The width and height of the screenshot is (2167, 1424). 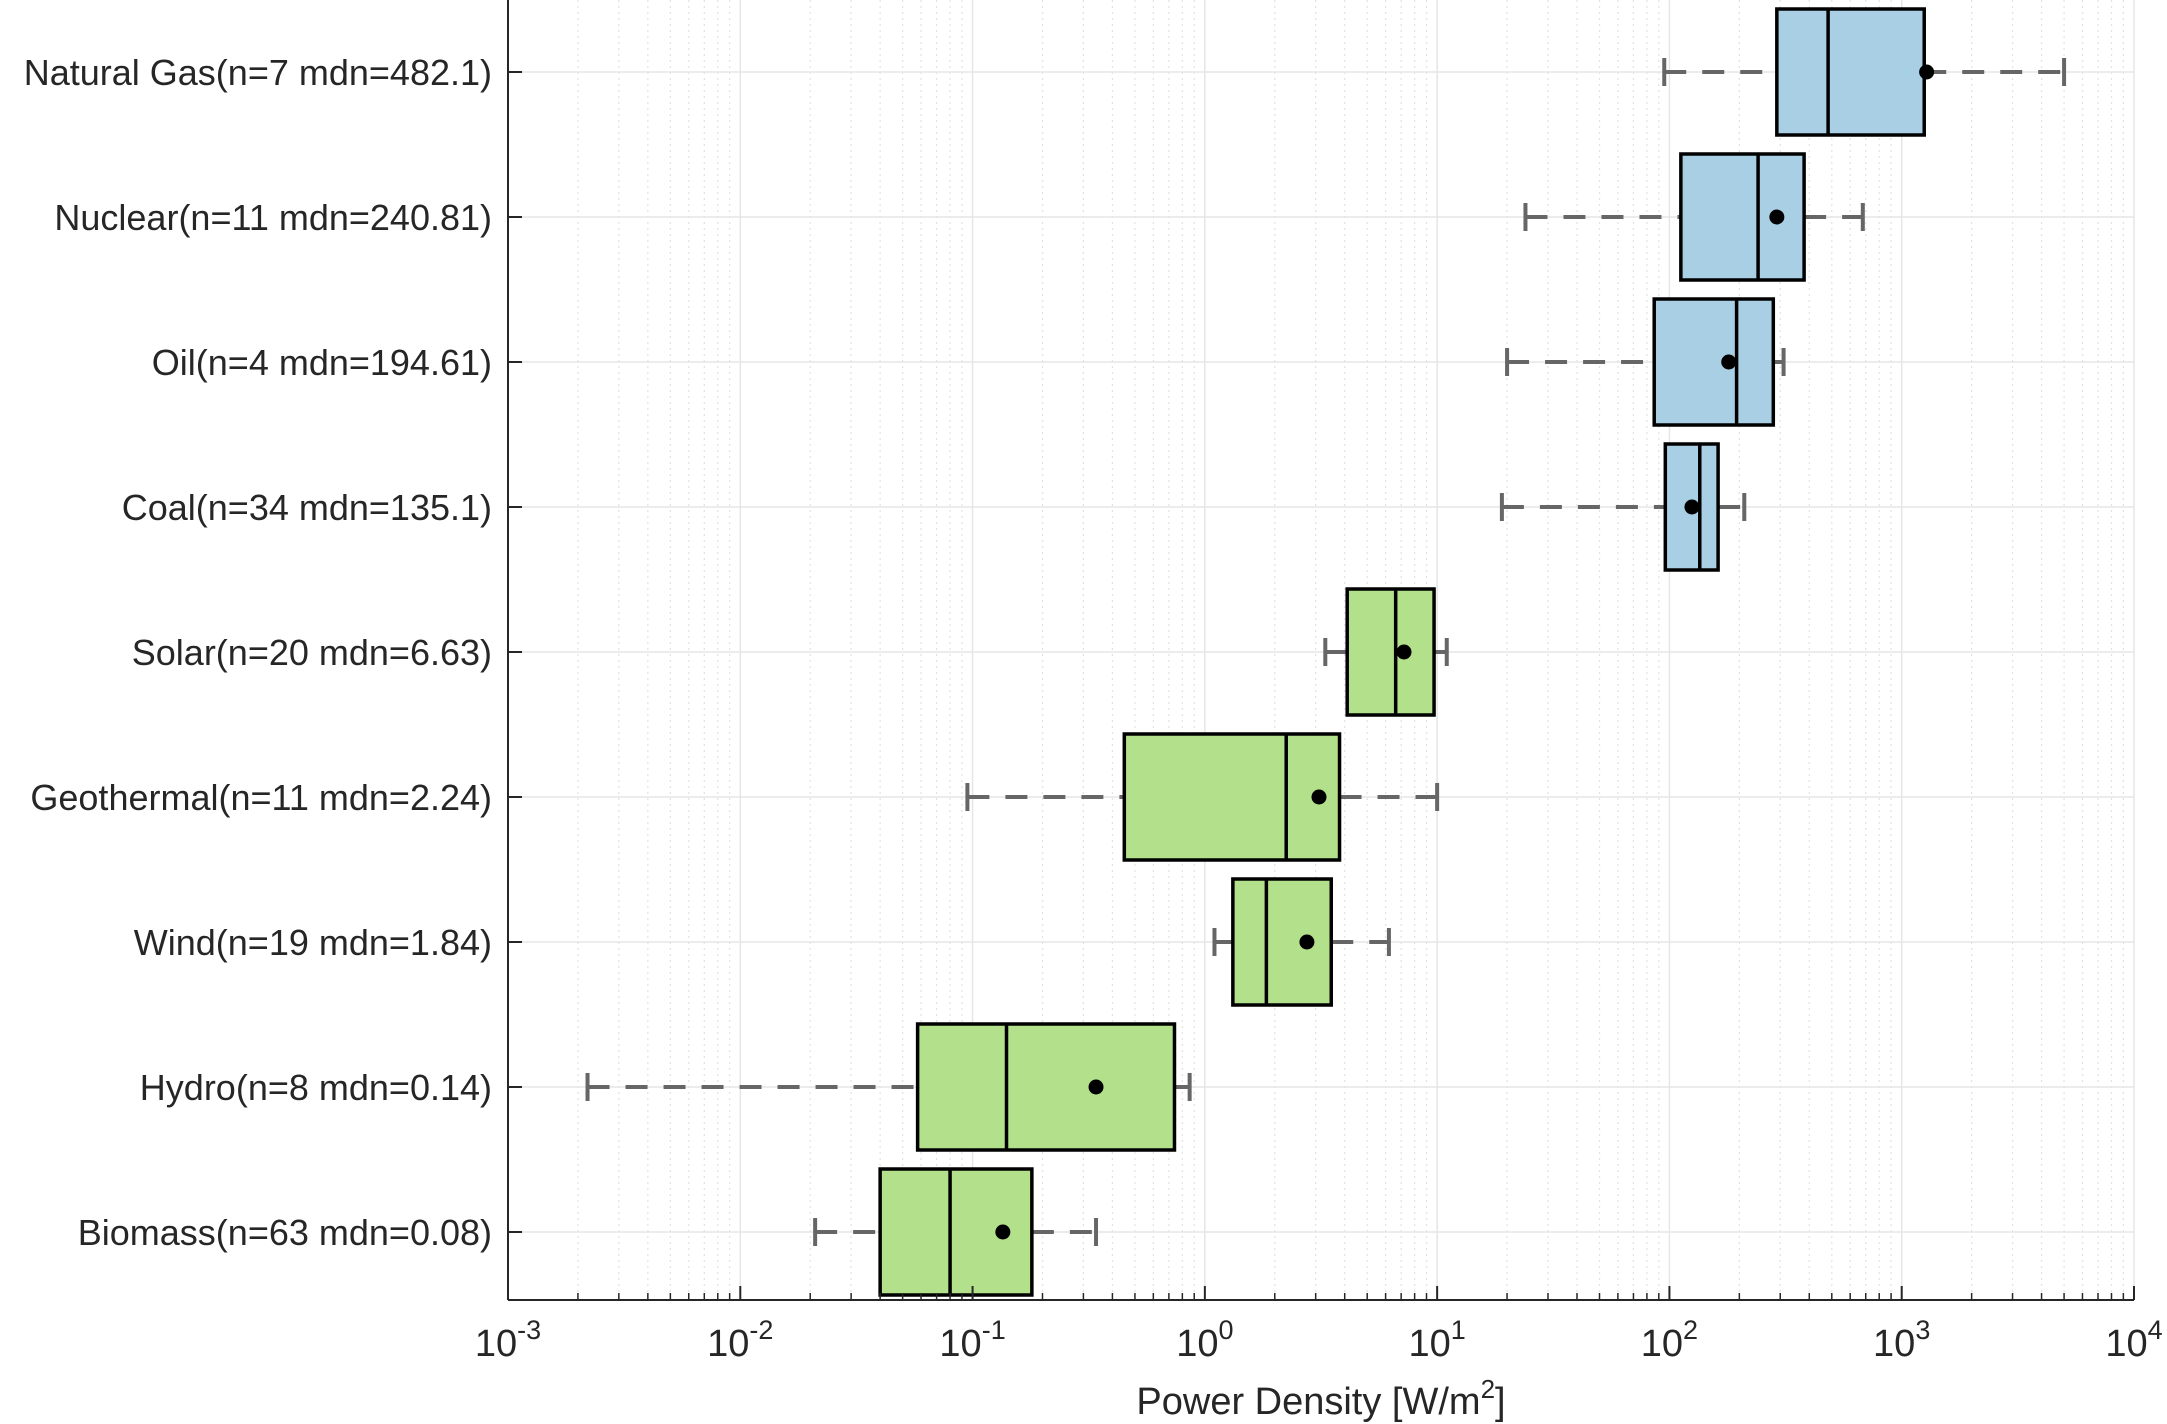 What do you see at coordinates (1436, 1340) in the screenshot?
I see `x-tick-label: 10¹` at bounding box center [1436, 1340].